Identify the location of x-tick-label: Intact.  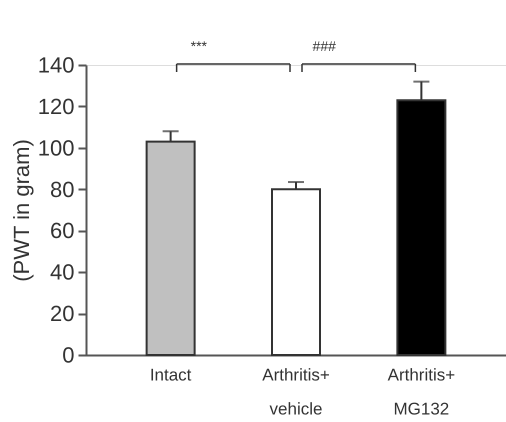
(171, 375).